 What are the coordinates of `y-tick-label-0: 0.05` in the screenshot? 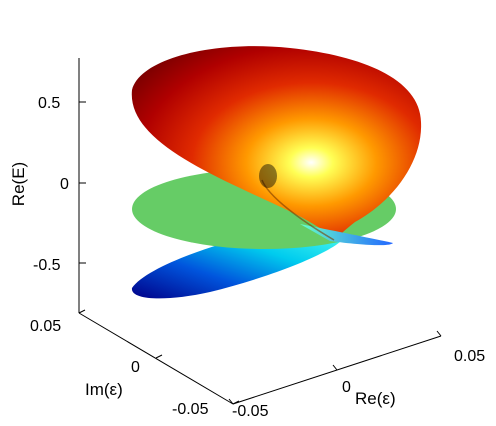 It's located at (45, 326).